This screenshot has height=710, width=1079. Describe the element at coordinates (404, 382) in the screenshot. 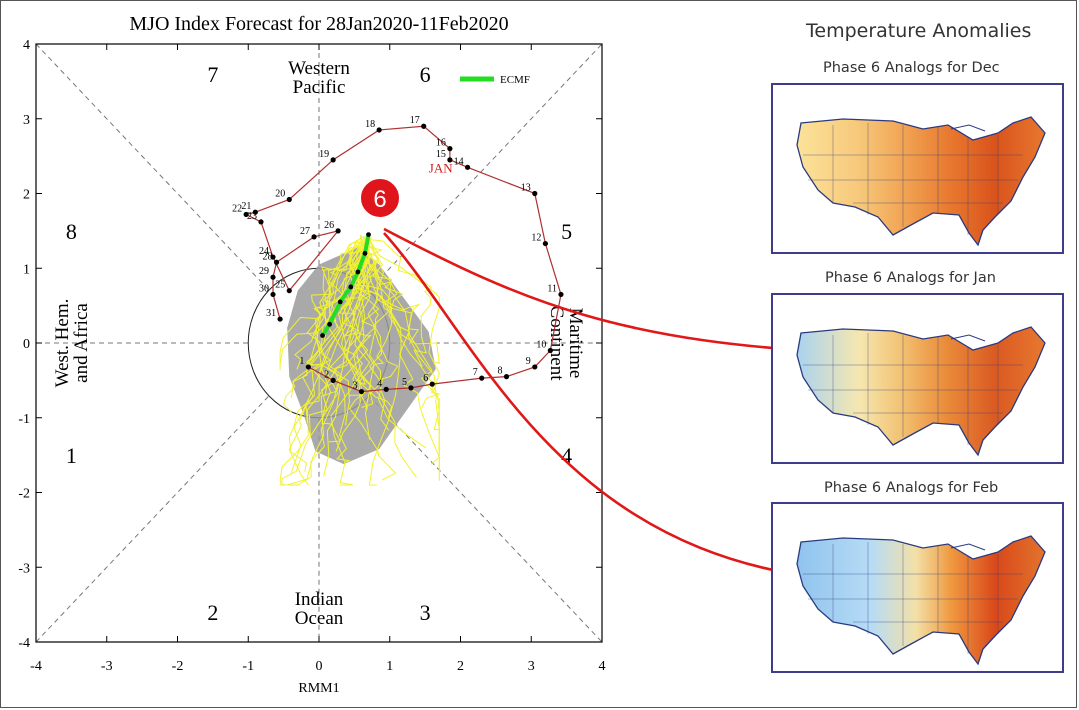

I see `observed-day-label: 5` at that location.